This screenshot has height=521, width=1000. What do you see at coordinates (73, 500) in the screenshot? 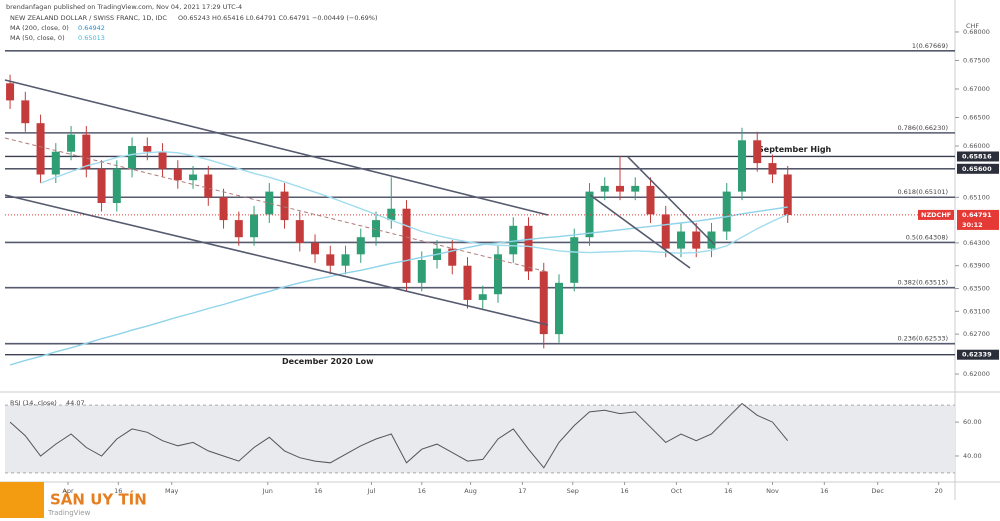
I see `watermark: SÀN UY TÍN TradingView` at bounding box center [73, 500].